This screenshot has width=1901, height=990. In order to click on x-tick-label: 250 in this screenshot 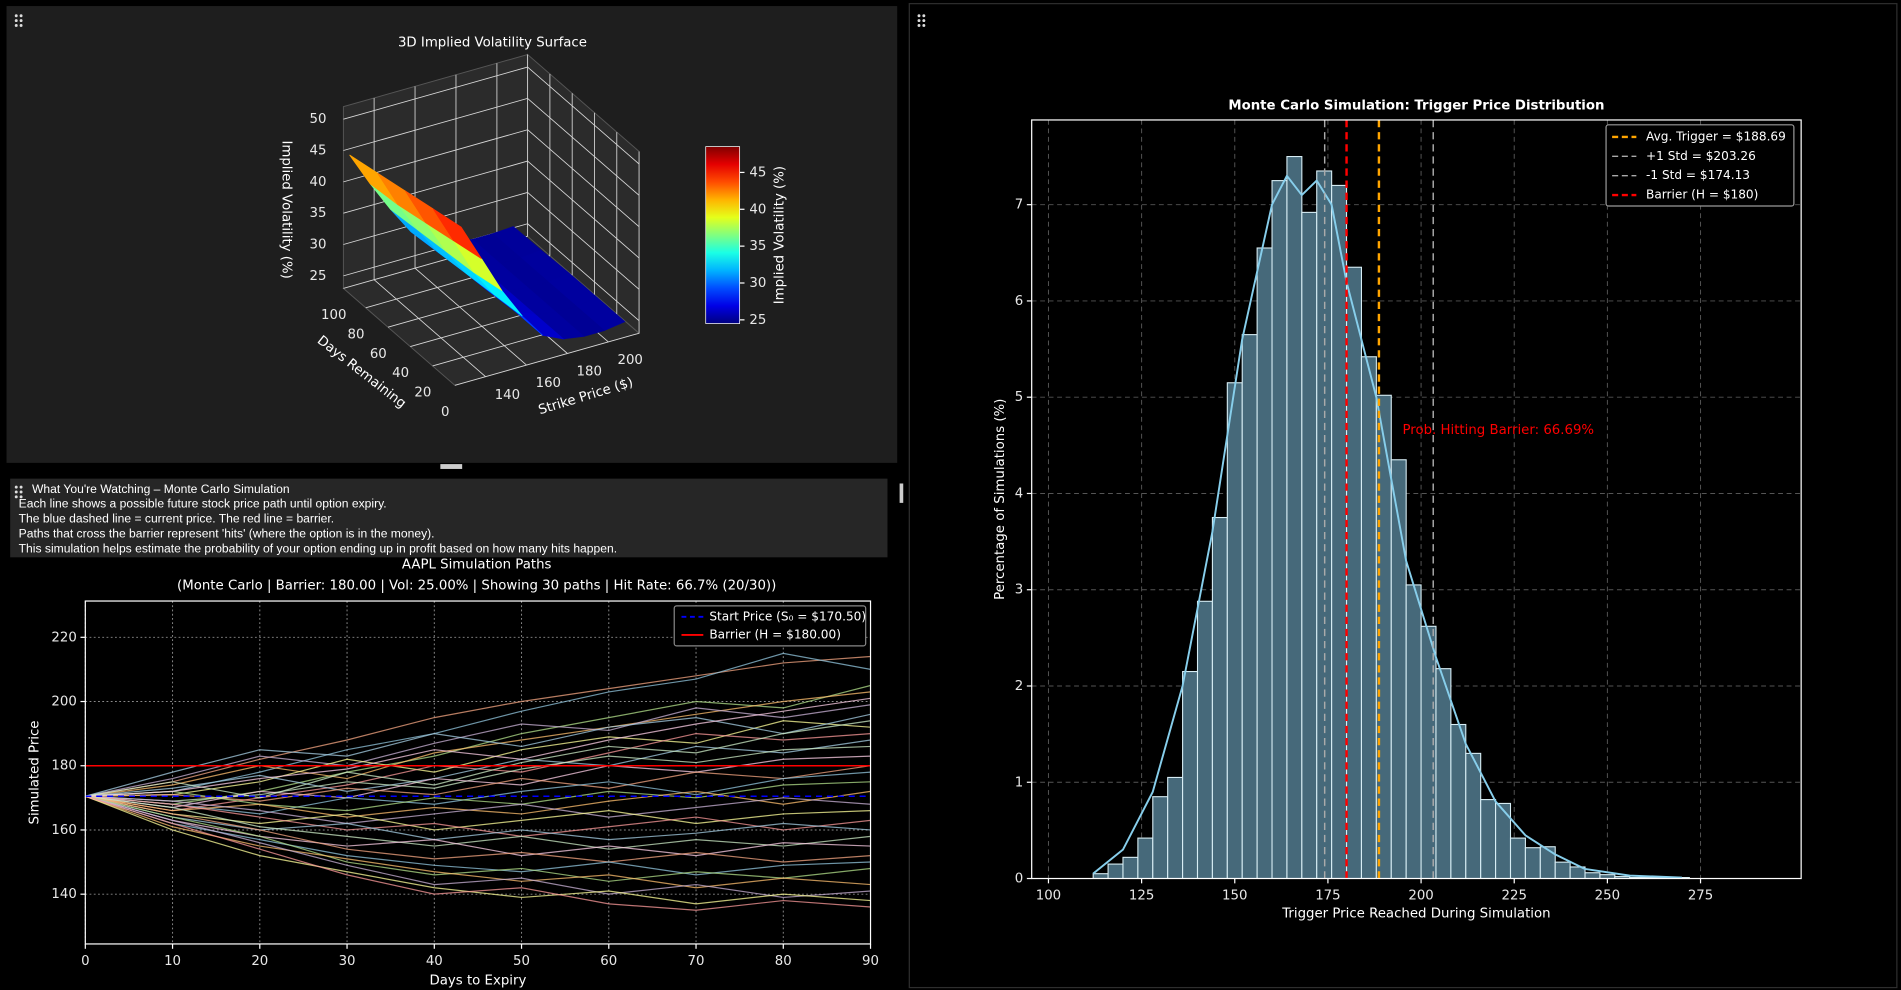, I will do `click(1607, 895)`.